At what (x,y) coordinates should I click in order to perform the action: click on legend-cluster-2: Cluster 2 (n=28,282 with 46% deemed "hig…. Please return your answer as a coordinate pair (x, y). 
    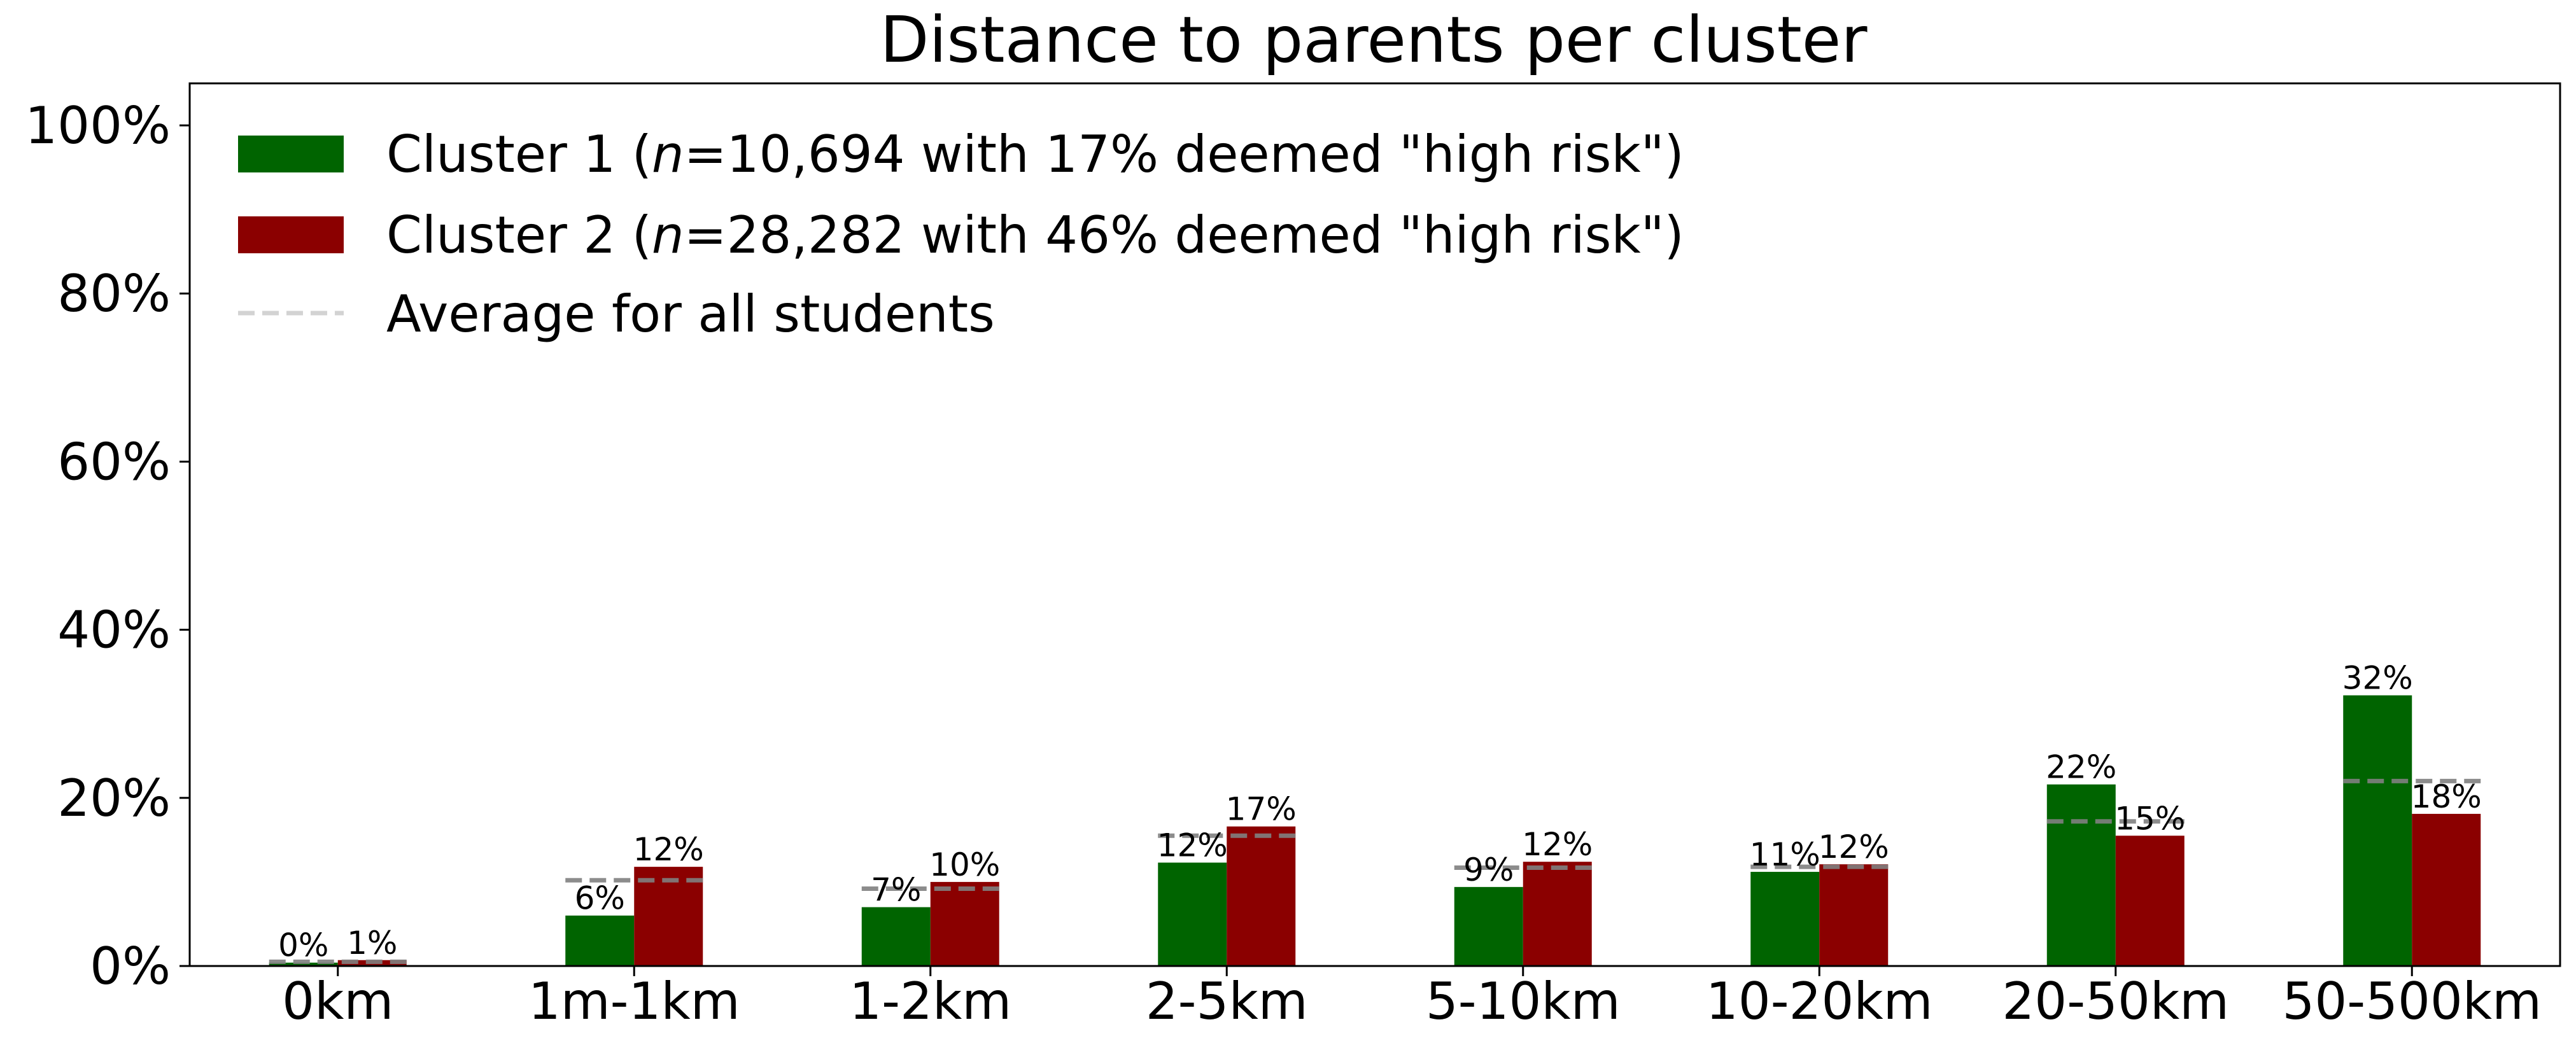
    Looking at the image, I should click on (961, 235).